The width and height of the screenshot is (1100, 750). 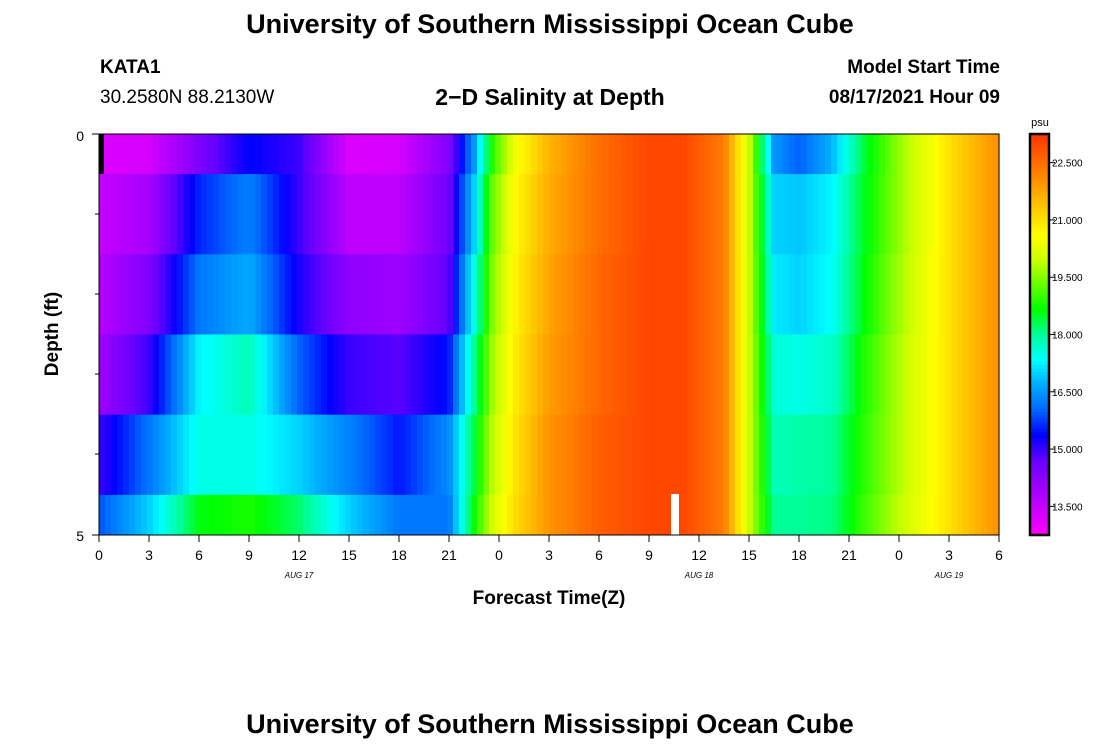 What do you see at coordinates (949, 575) in the screenshot?
I see `x-date-label: AUG 19` at bounding box center [949, 575].